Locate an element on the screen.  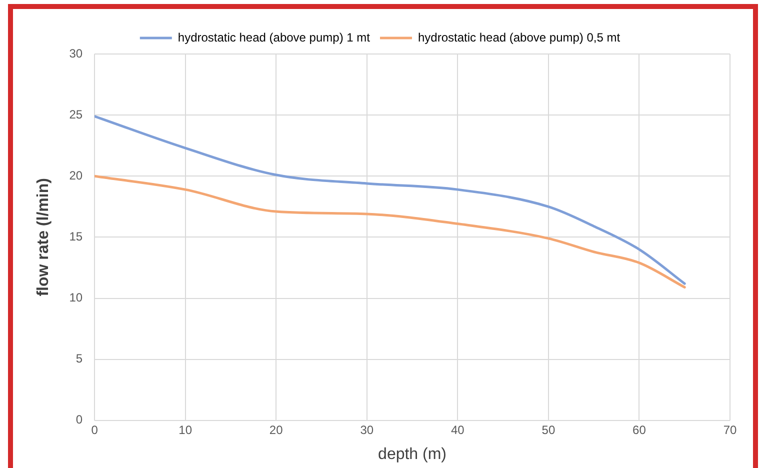
y-tick-label: 15 is located at coordinates (76, 237).